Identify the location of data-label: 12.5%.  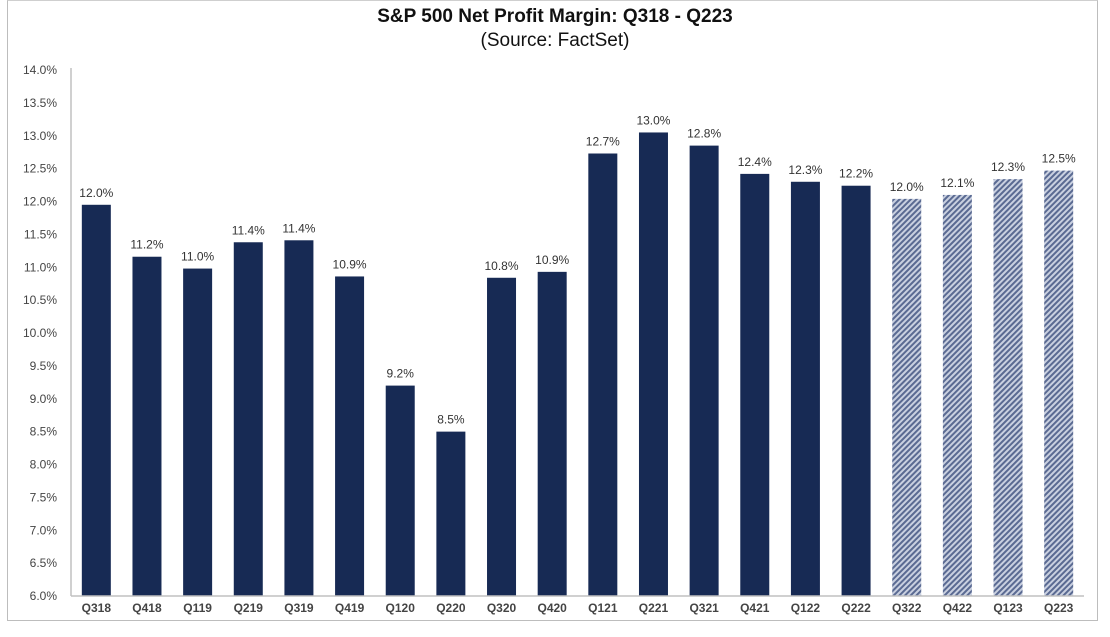
(1059, 159).